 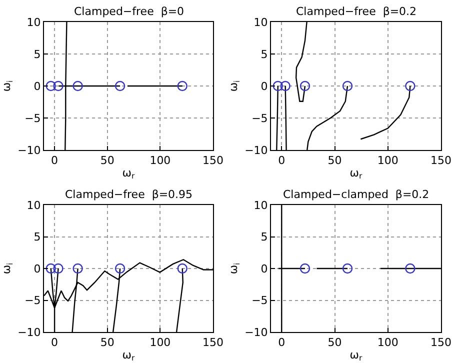 What do you see at coordinates (129, 11) in the screenshot?
I see `chart-title: Clamped−free β=0` at bounding box center [129, 11].